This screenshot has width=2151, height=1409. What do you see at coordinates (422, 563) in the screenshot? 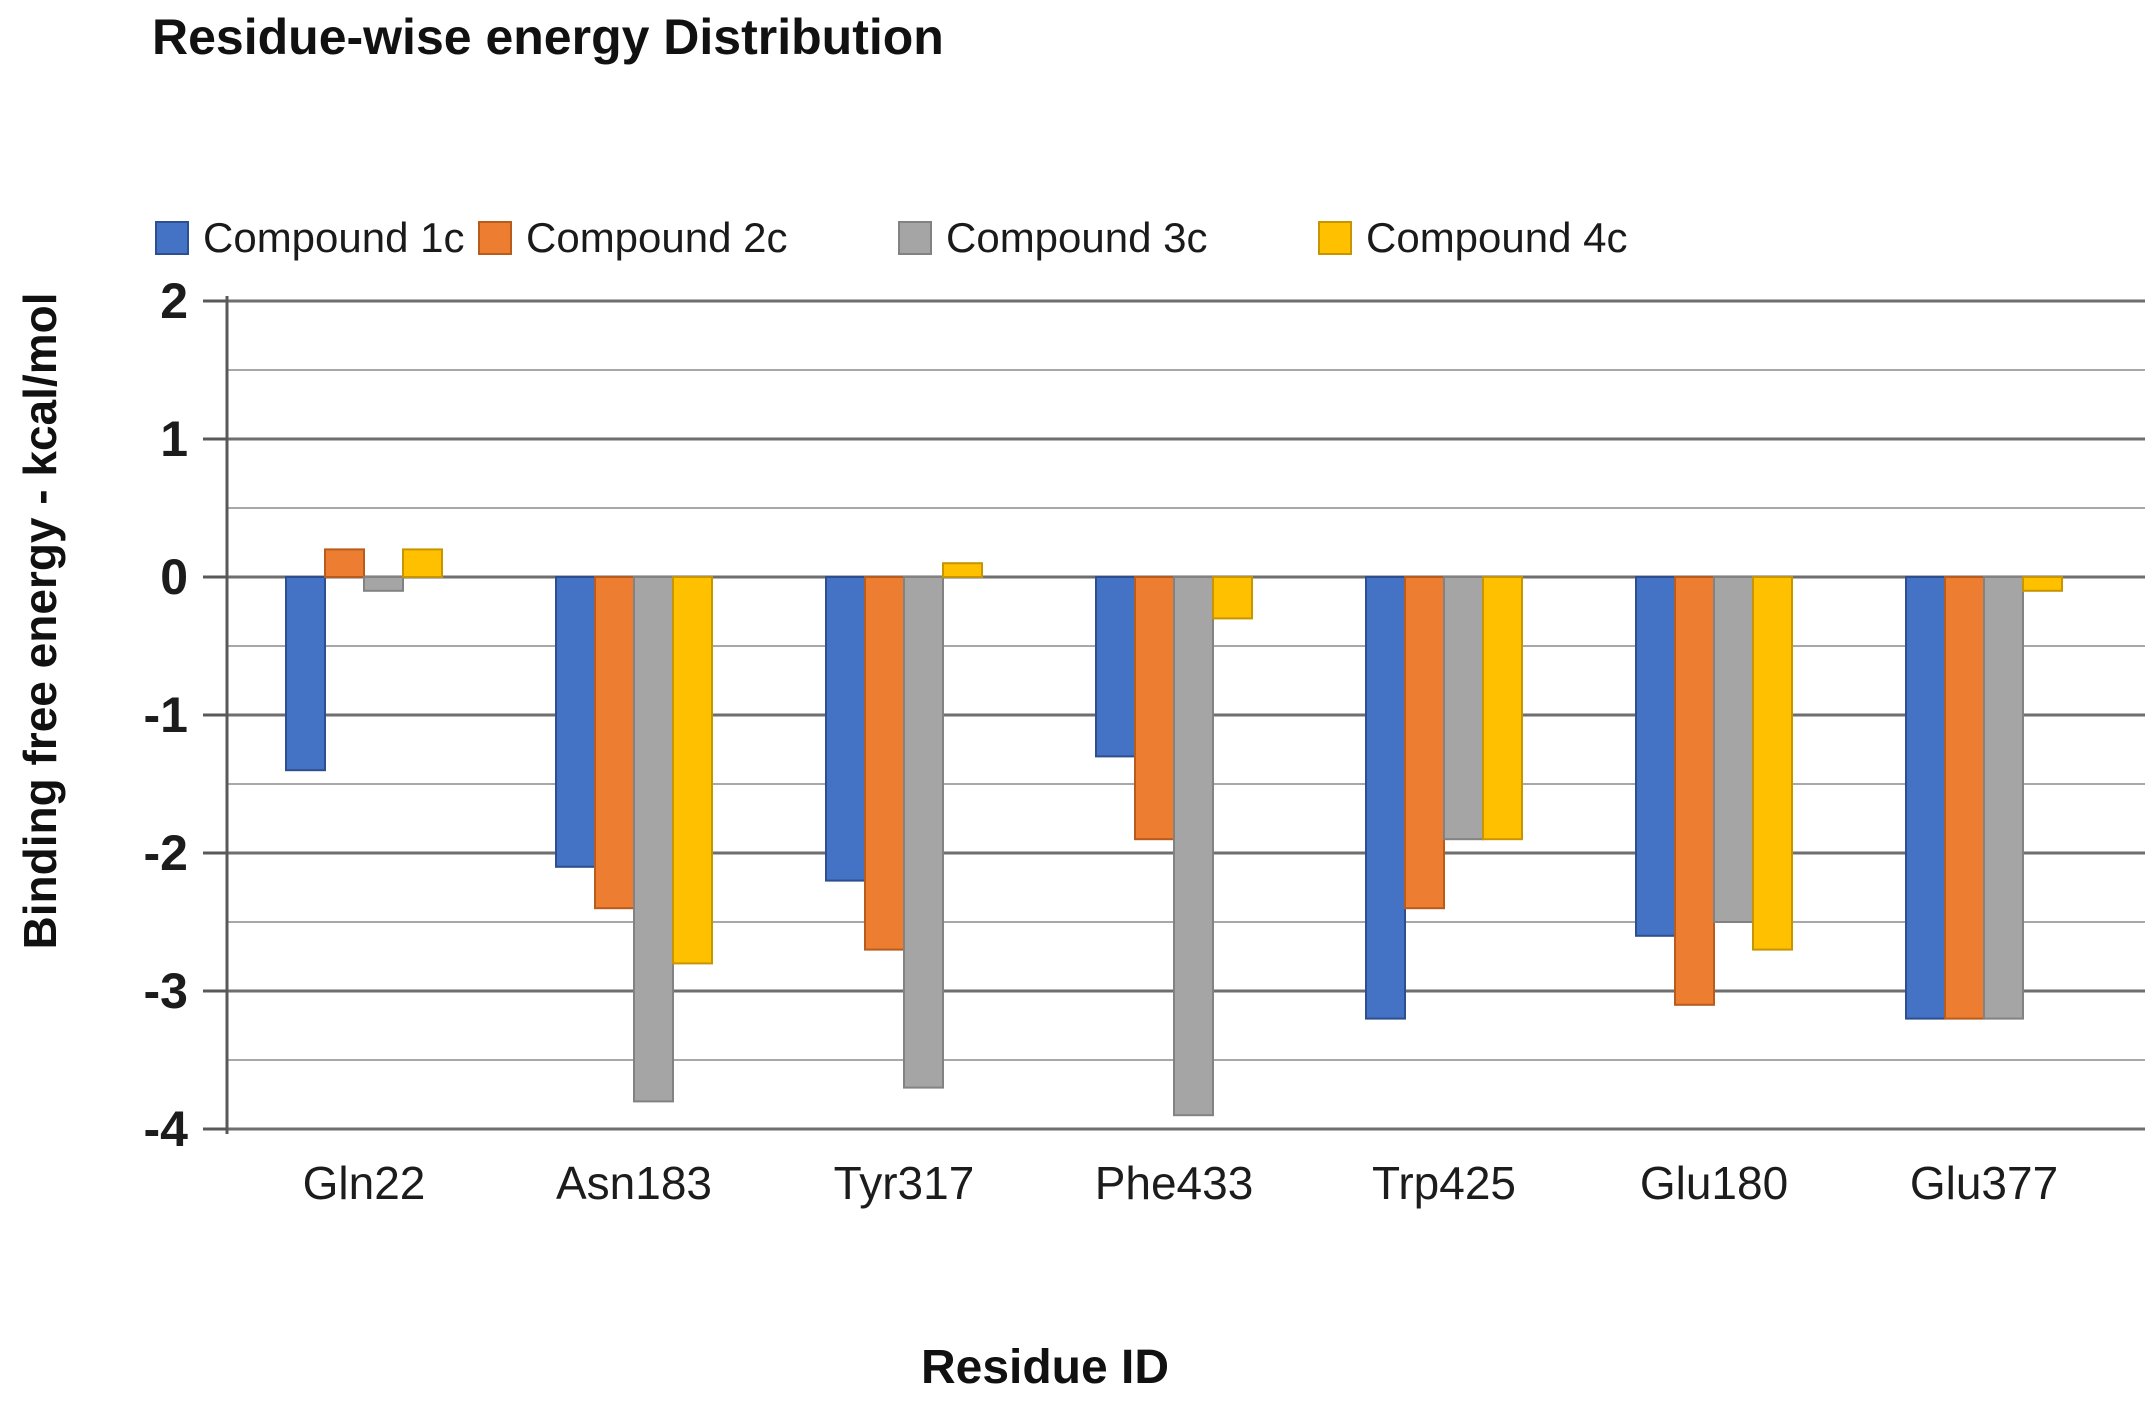
I see `bar-compound-4c-gln22` at bounding box center [422, 563].